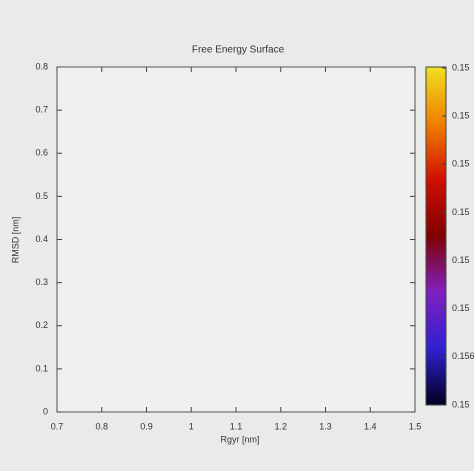  Describe the element at coordinates (415, 426) in the screenshot. I see `x-tick-label: 1.5` at that location.